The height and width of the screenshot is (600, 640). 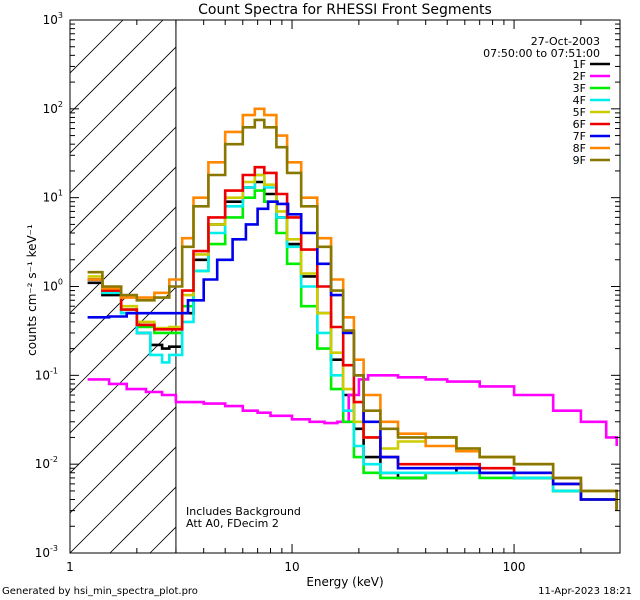 What do you see at coordinates (579, 112) in the screenshot?
I see `legend-label-5f: 5F` at bounding box center [579, 112].